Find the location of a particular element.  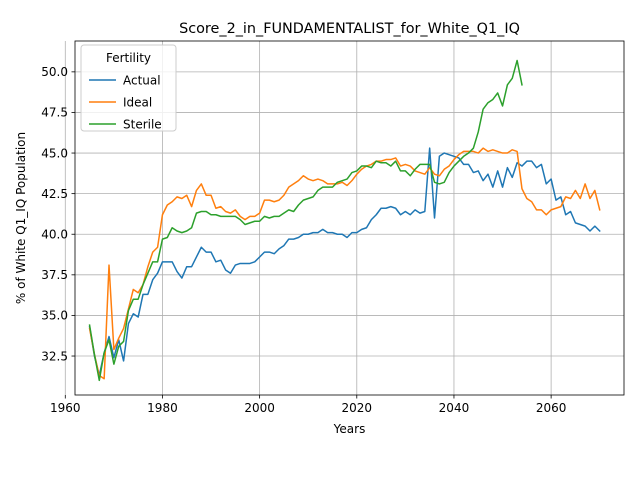

x-tick-label: 2020 is located at coordinates (357, 408).